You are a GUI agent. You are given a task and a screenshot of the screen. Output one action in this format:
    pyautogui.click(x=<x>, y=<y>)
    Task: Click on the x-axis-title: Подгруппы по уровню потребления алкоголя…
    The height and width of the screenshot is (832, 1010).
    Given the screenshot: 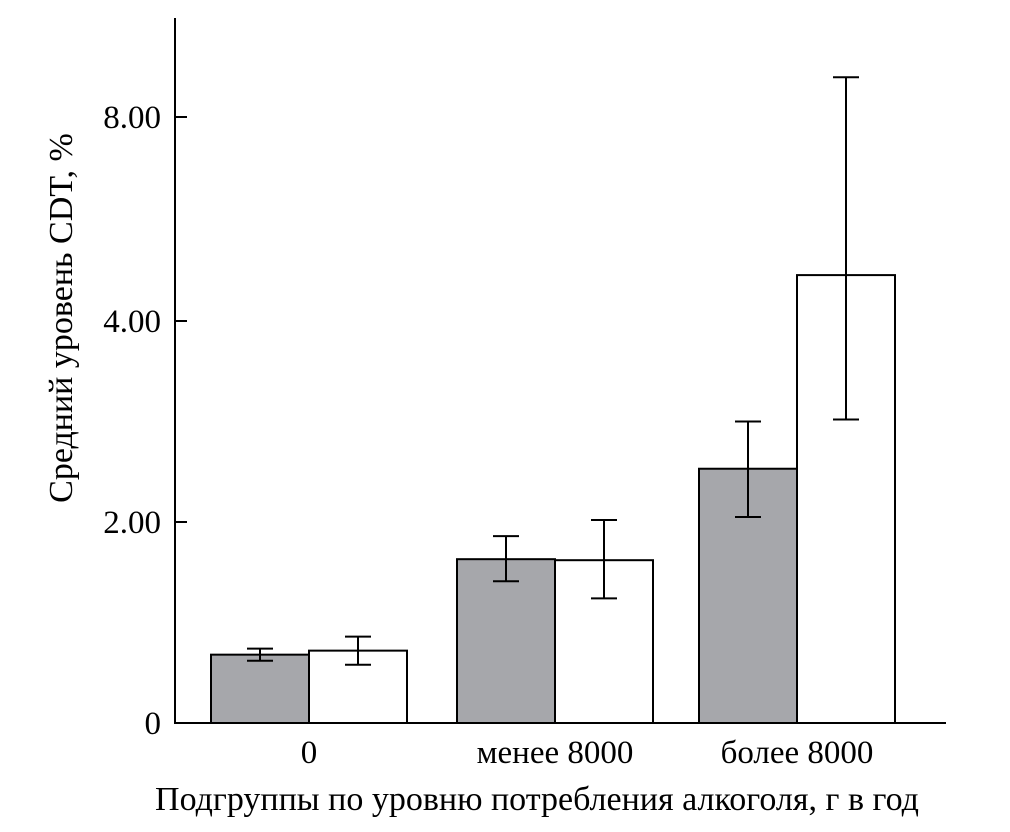 What is the action you would take?
    pyautogui.click(x=537, y=799)
    